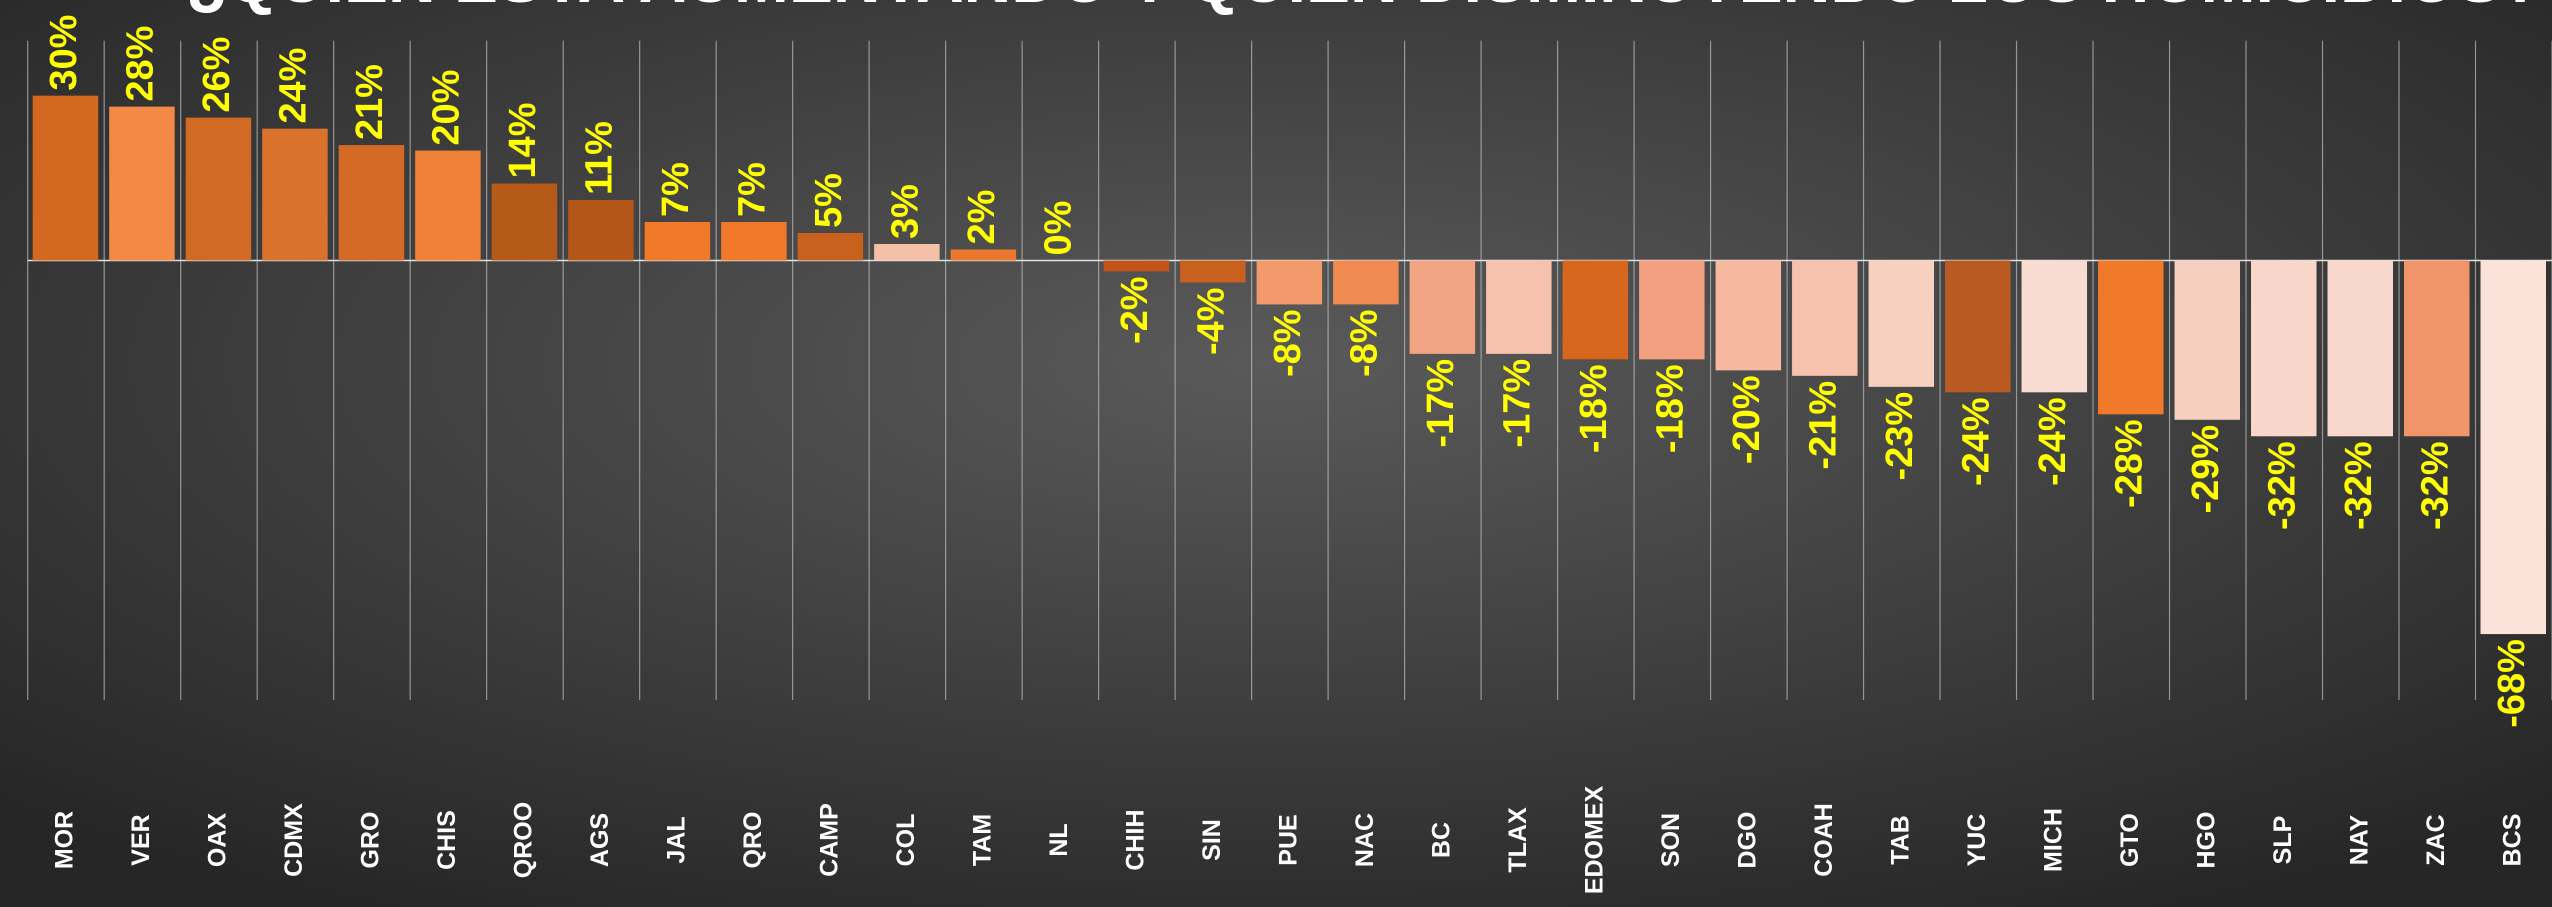  What do you see at coordinates (753, 840) in the screenshot?
I see `x-tick-label: QRO` at bounding box center [753, 840].